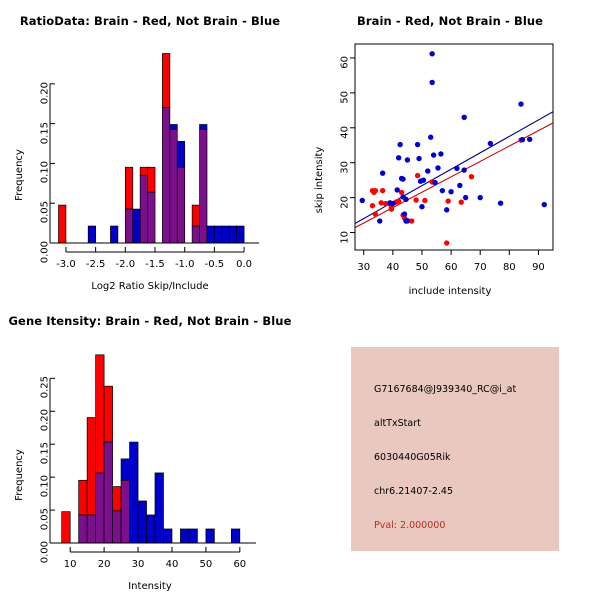  What do you see at coordinates (45, 212) in the screenshot?
I see `y-tick-label: 0.05` at bounding box center [45, 212].